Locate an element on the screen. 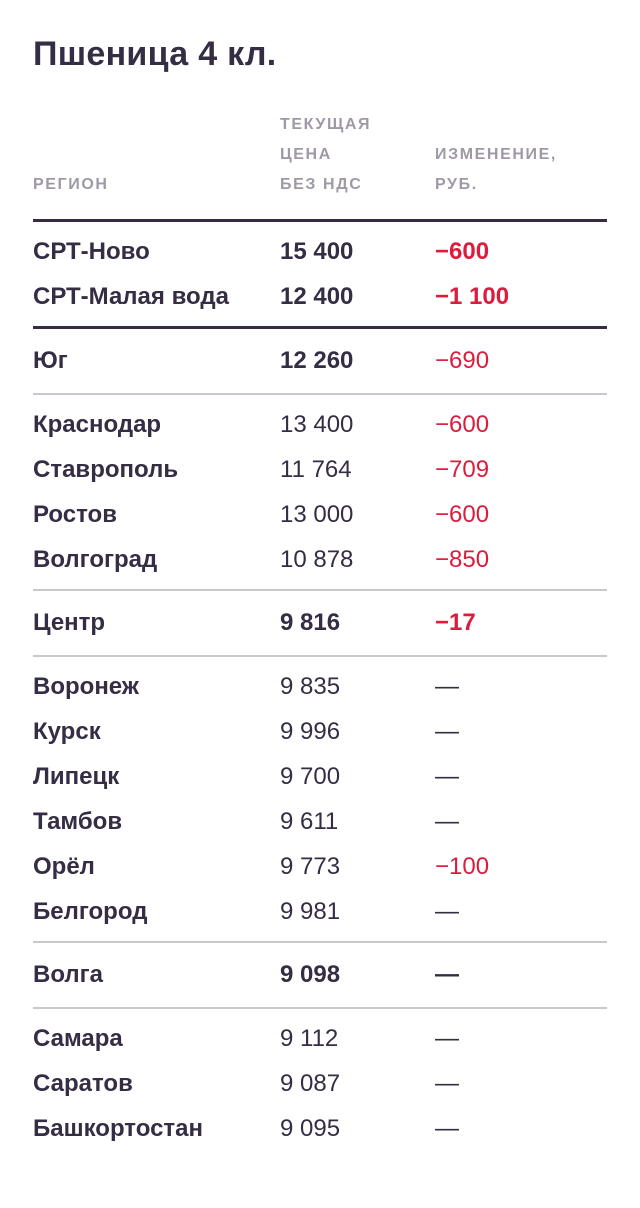 Image resolution: width=640 pixels, height=1208 pixels. region-name: СРТ-Малая вода is located at coordinates (131, 296).